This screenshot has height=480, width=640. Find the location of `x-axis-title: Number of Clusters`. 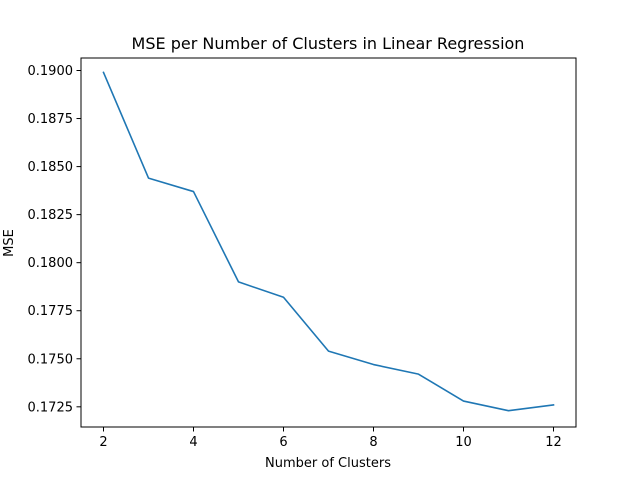

x-axis-title: Number of Clusters is located at coordinates (328, 463).